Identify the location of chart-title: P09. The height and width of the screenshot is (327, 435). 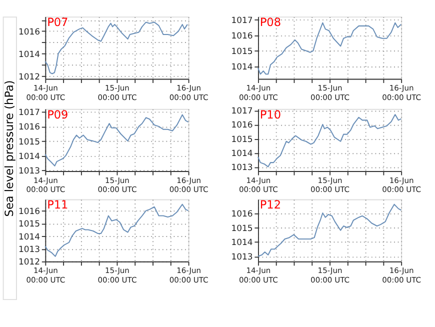
(57, 115).